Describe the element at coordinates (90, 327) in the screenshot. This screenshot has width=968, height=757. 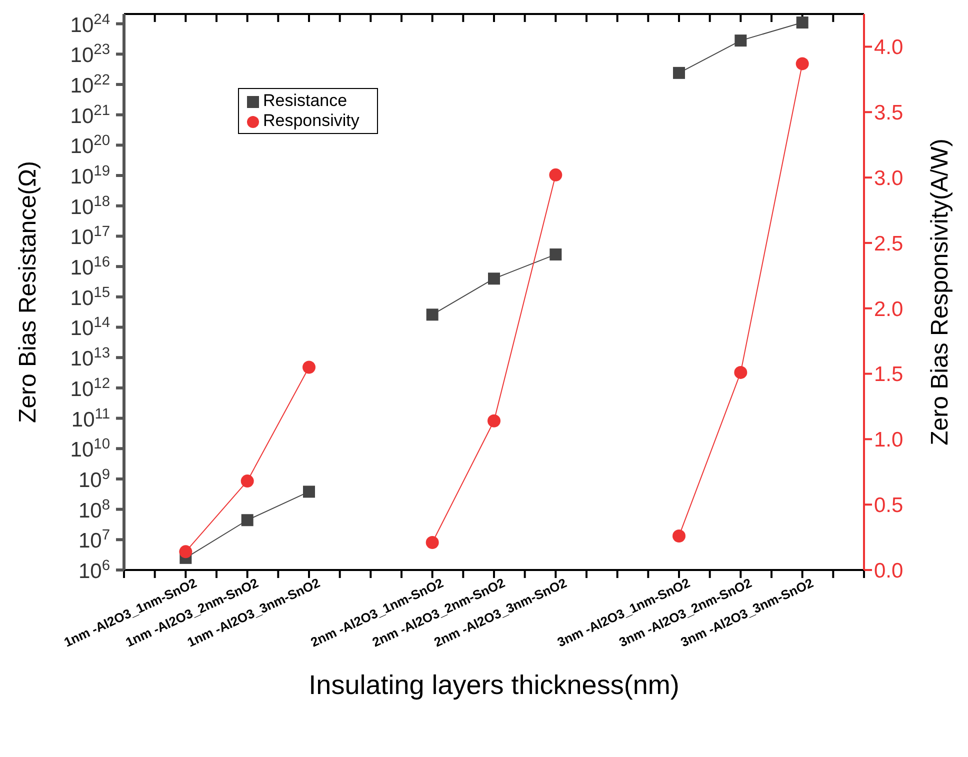
I see `y-tick-label: 10$^{14}$` at that location.